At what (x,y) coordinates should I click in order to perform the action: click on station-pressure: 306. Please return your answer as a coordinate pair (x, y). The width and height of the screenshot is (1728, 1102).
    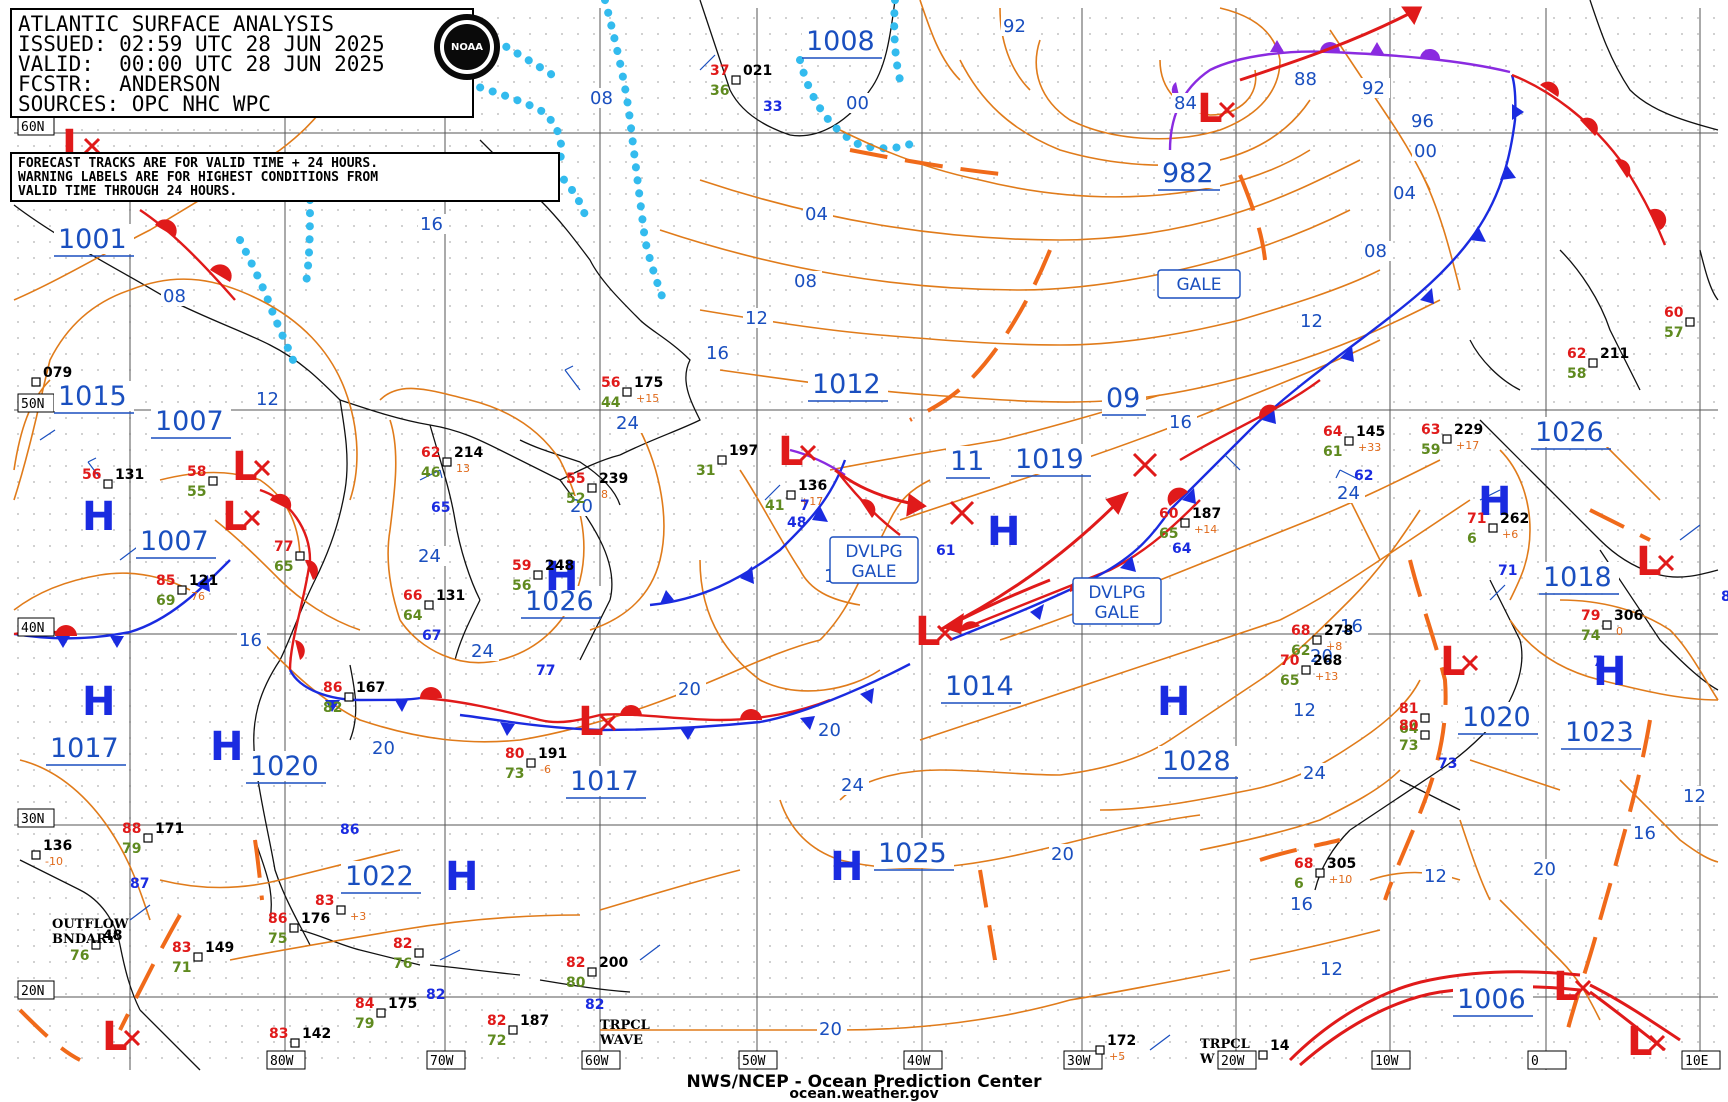
    Looking at the image, I should click on (1628, 616).